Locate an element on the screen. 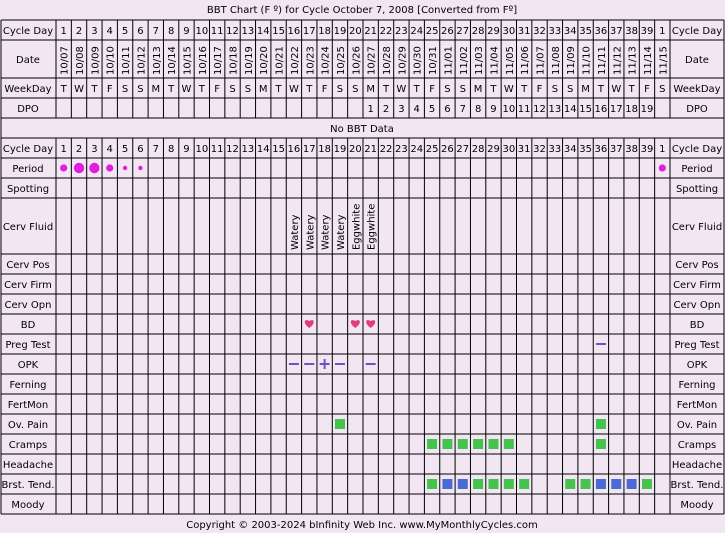 This screenshot has height=538, width=725. cycle-day-number: 8 is located at coordinates (171, 31).